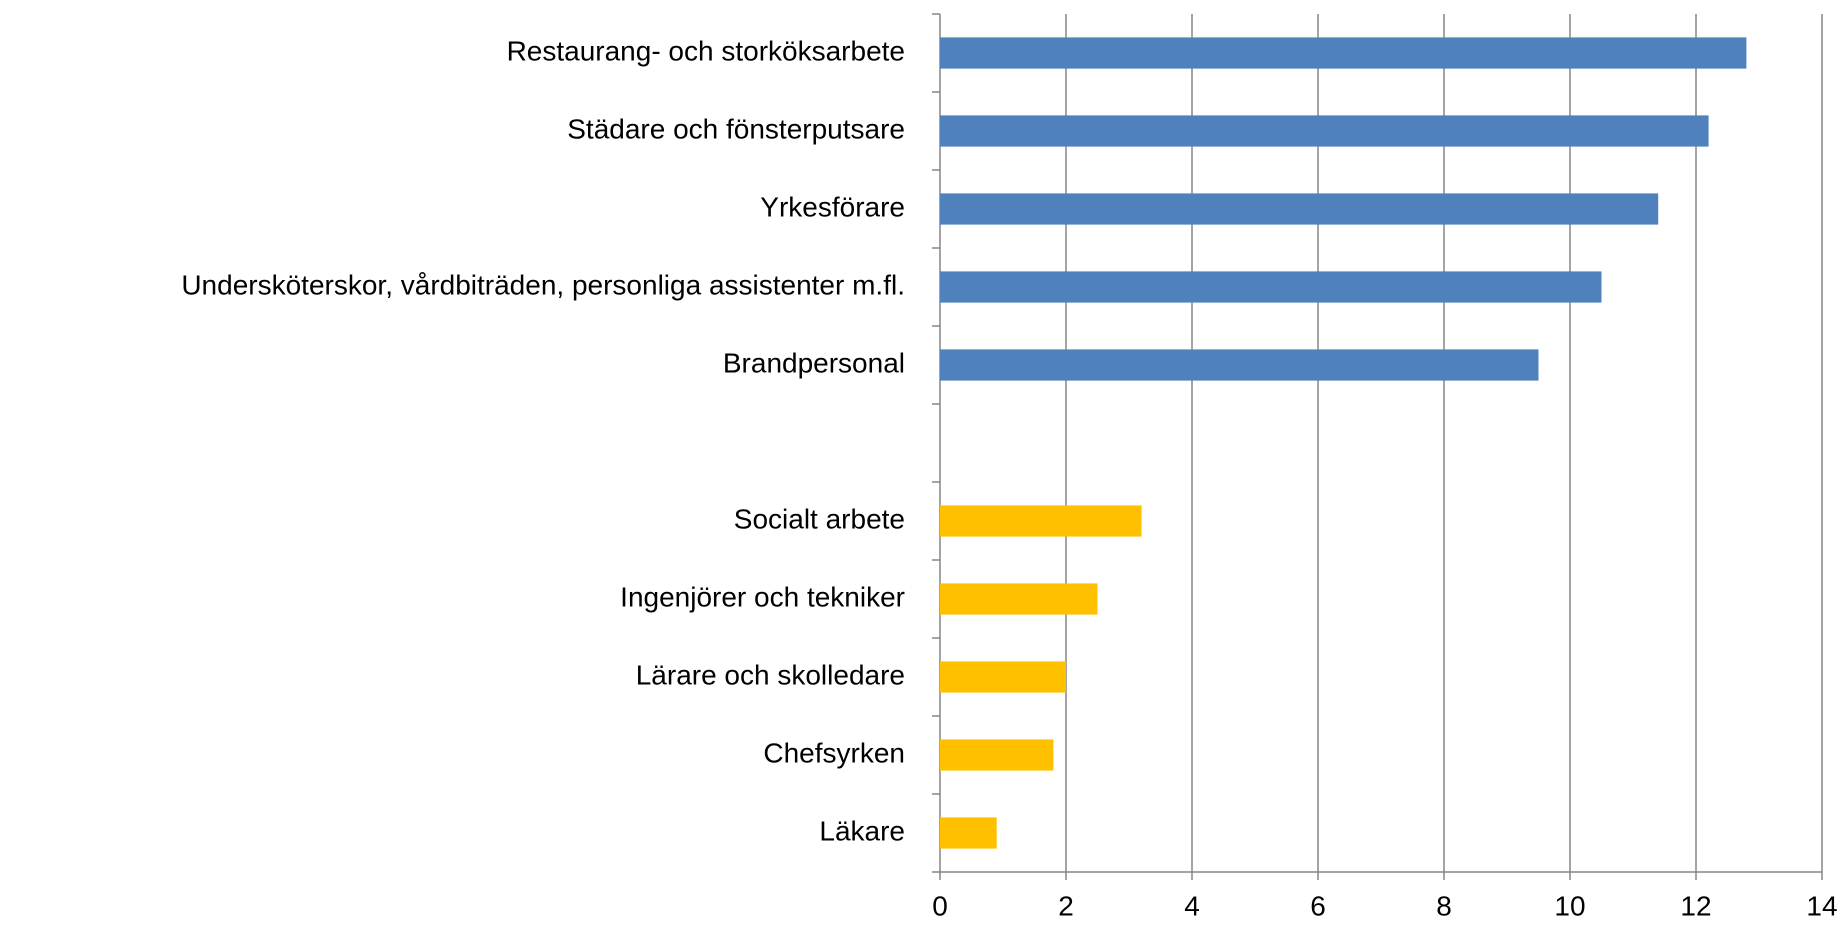 The height and width of the screenshot is (930, 1843). Describe the element at coordinates (834, 752) in the screenshot. I see `y-tick-label: Chefsyrken` at that location.